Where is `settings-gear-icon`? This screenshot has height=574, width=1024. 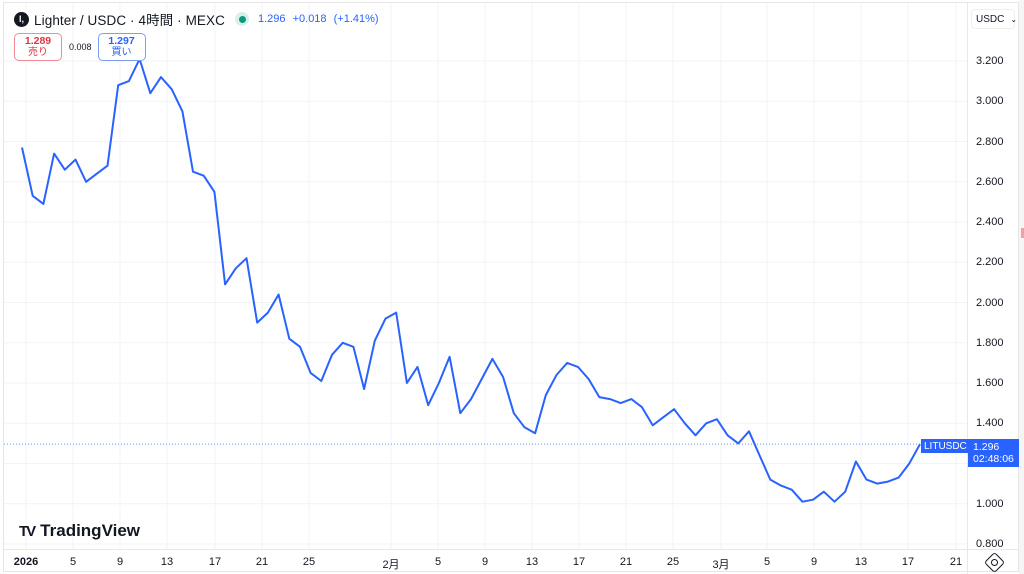 settings-gear-icon is located at coordinates (994, 562).